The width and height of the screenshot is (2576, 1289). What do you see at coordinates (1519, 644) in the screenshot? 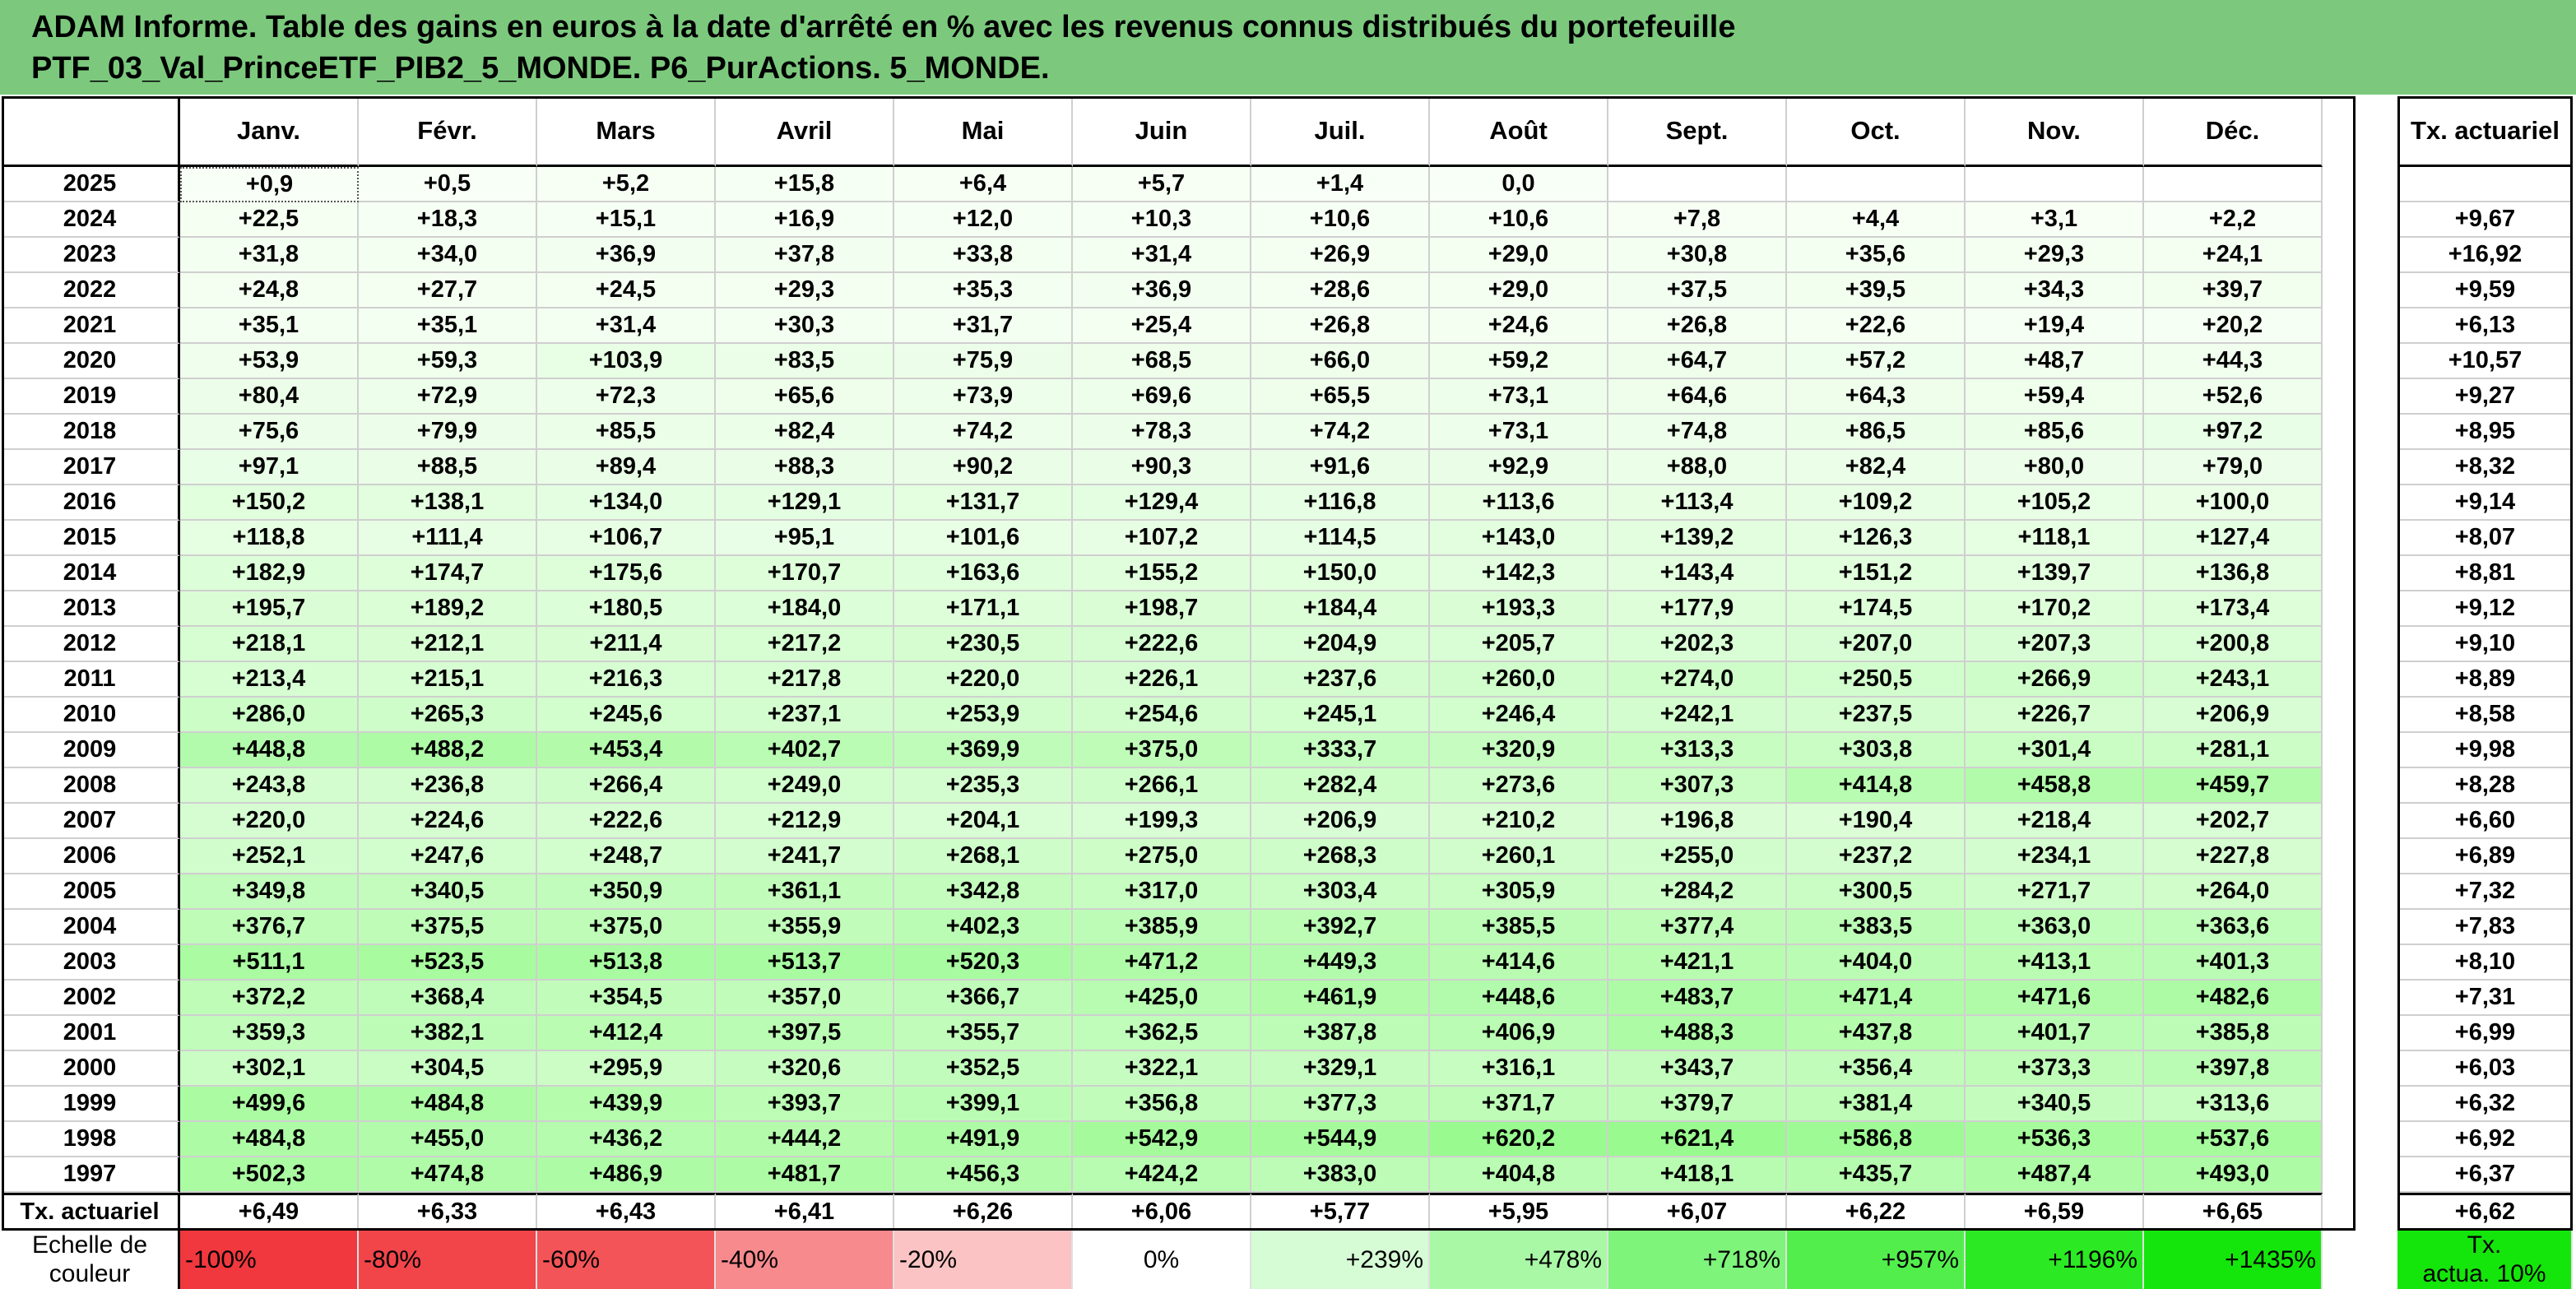
I see `value-cell: +205,7` at bounding box center [1519, 644].